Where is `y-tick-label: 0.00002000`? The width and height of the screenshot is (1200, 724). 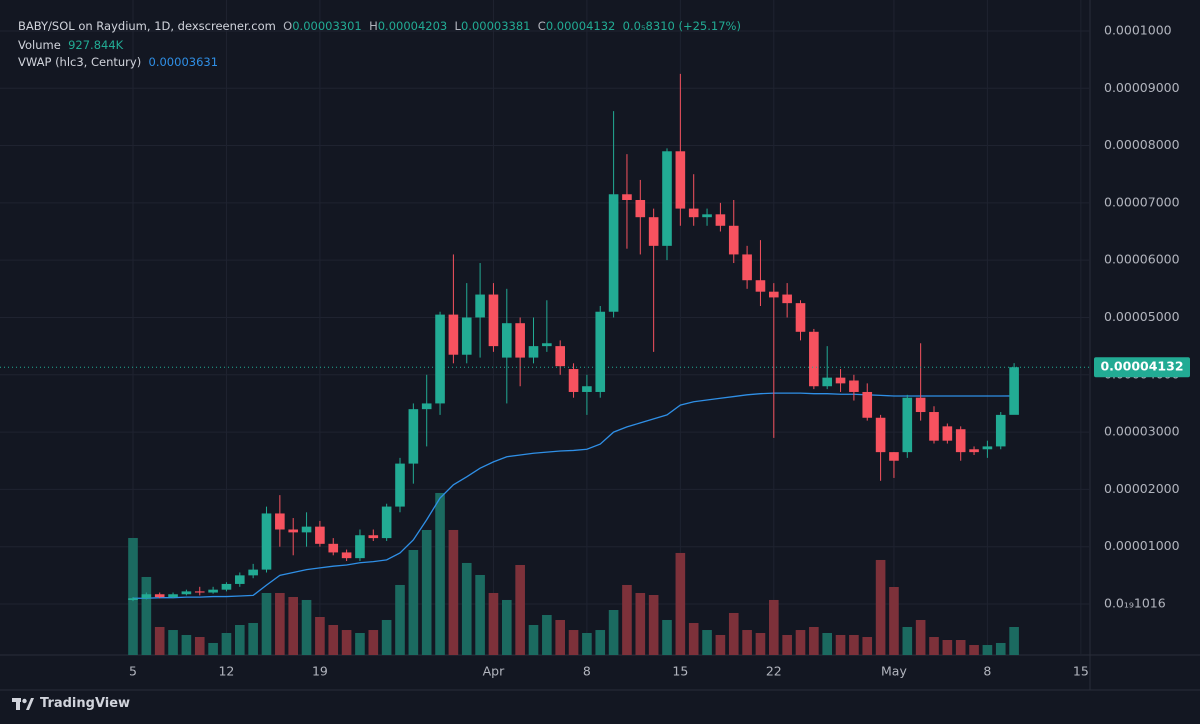
y-tick-label: 0.00002000 is located at coordinates (1142, 488).